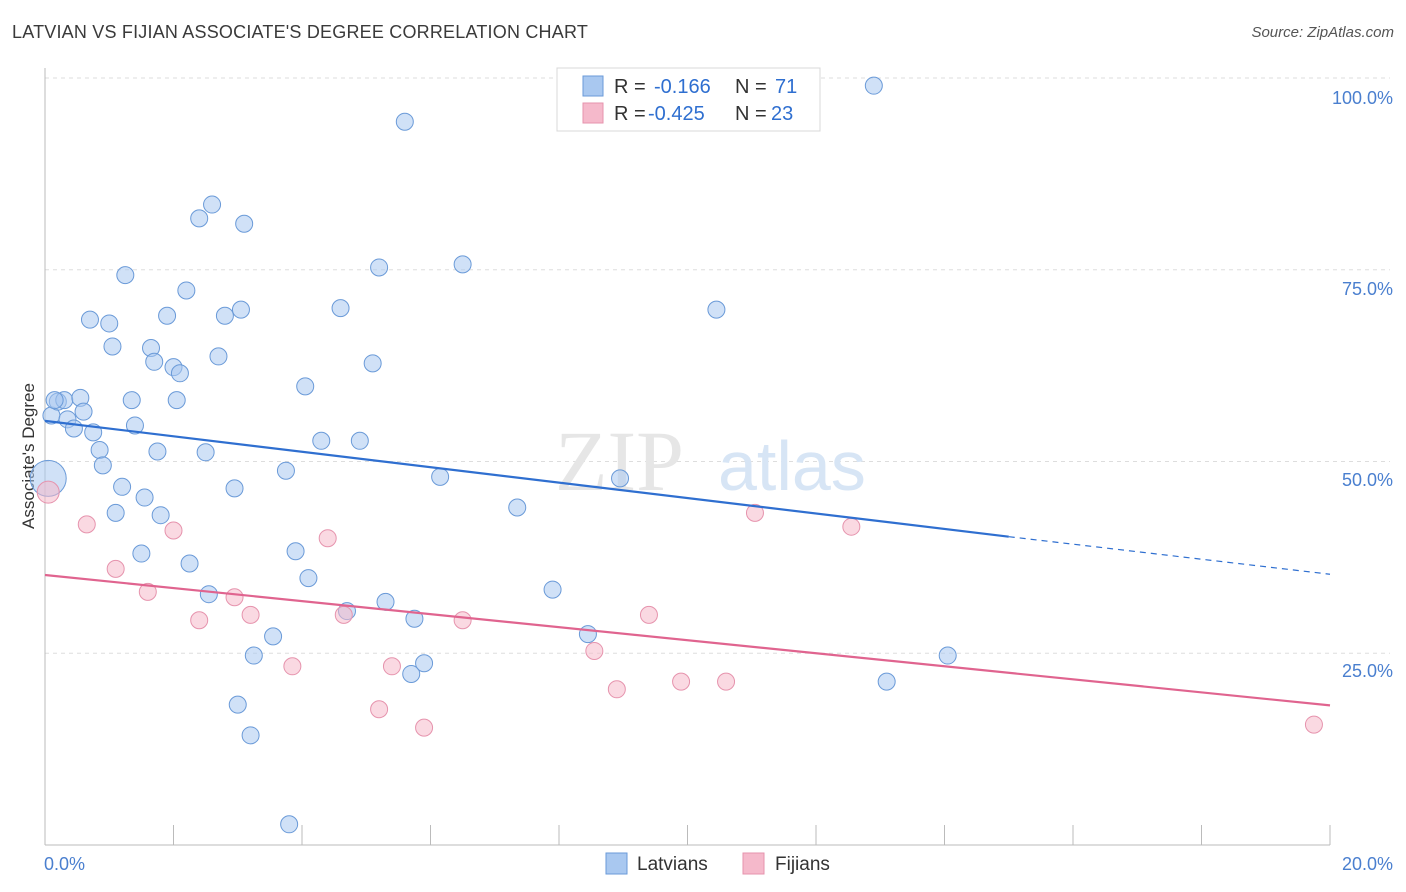  What do you see at coordinates (630, 114) in the screenshot?
I see `fijian-r-label: R =` at bounding box center [630, 114].